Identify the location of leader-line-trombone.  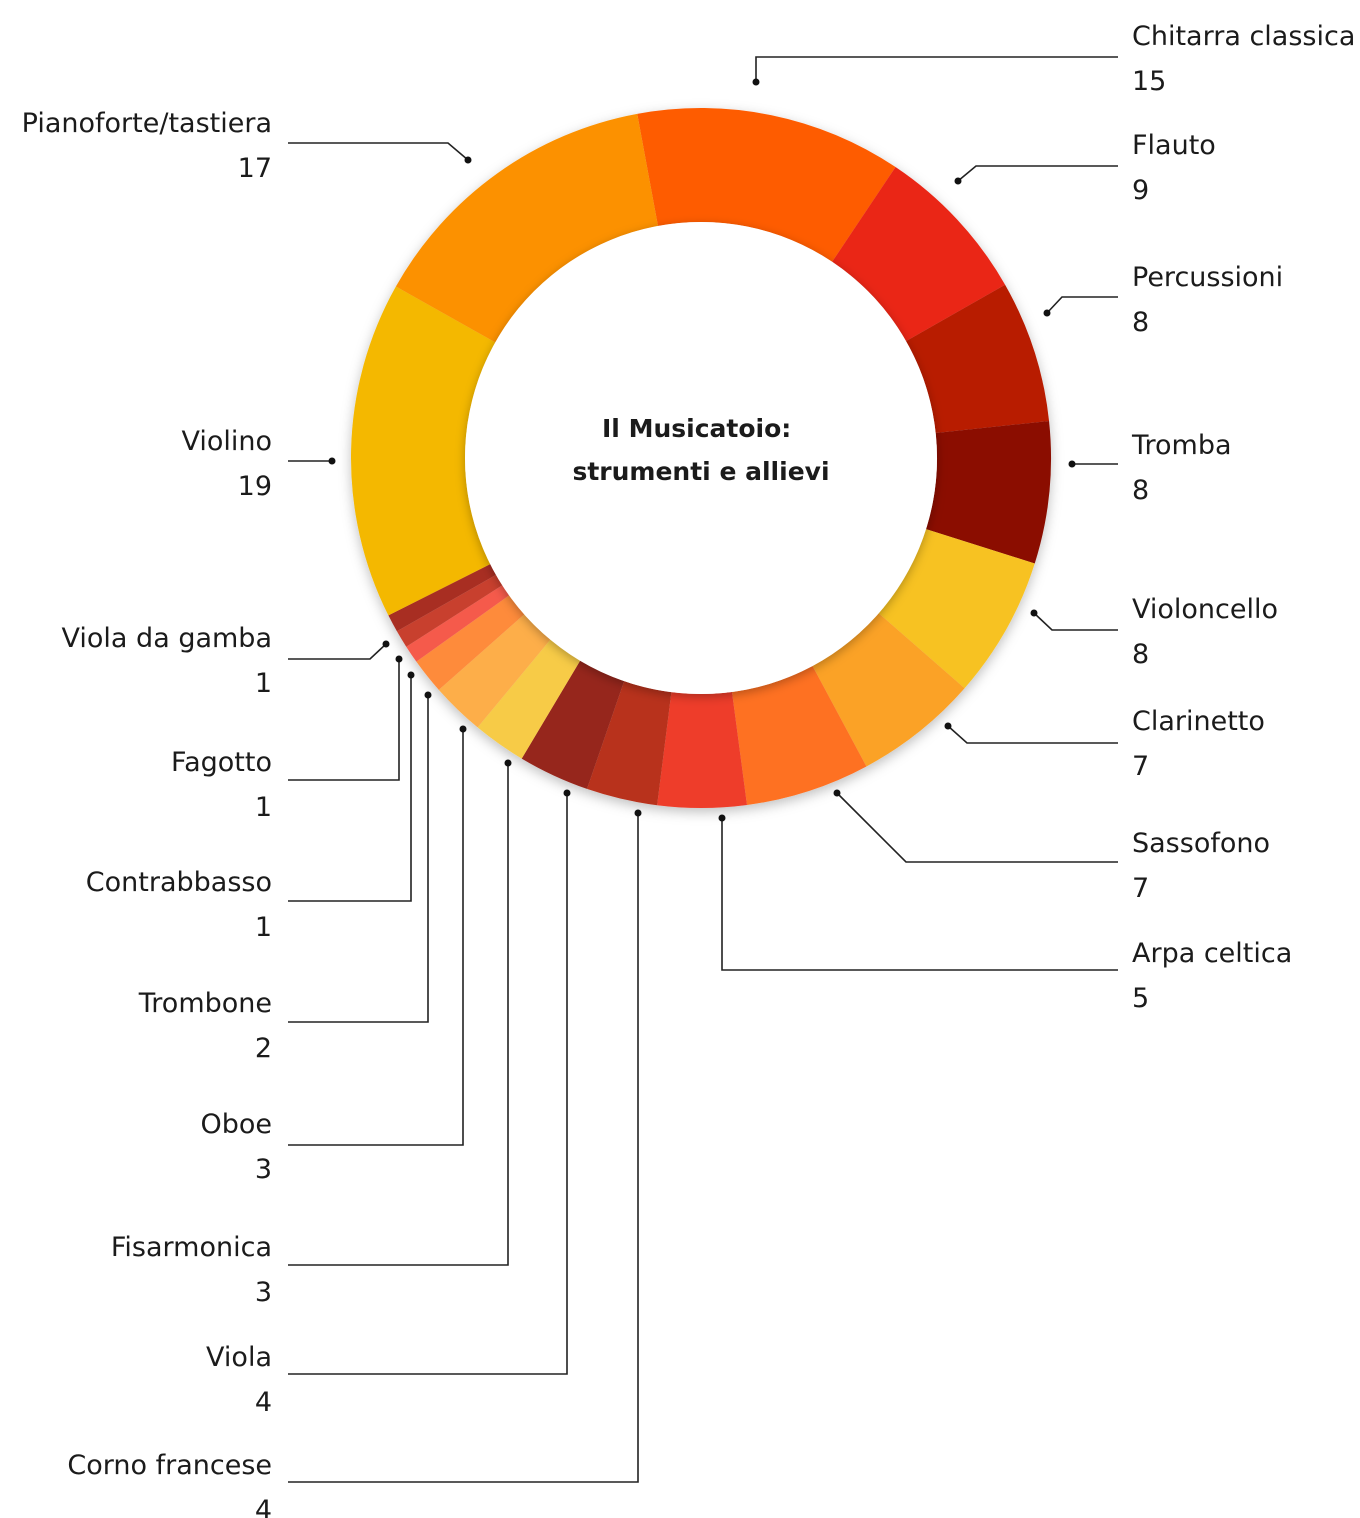
(358, 859).